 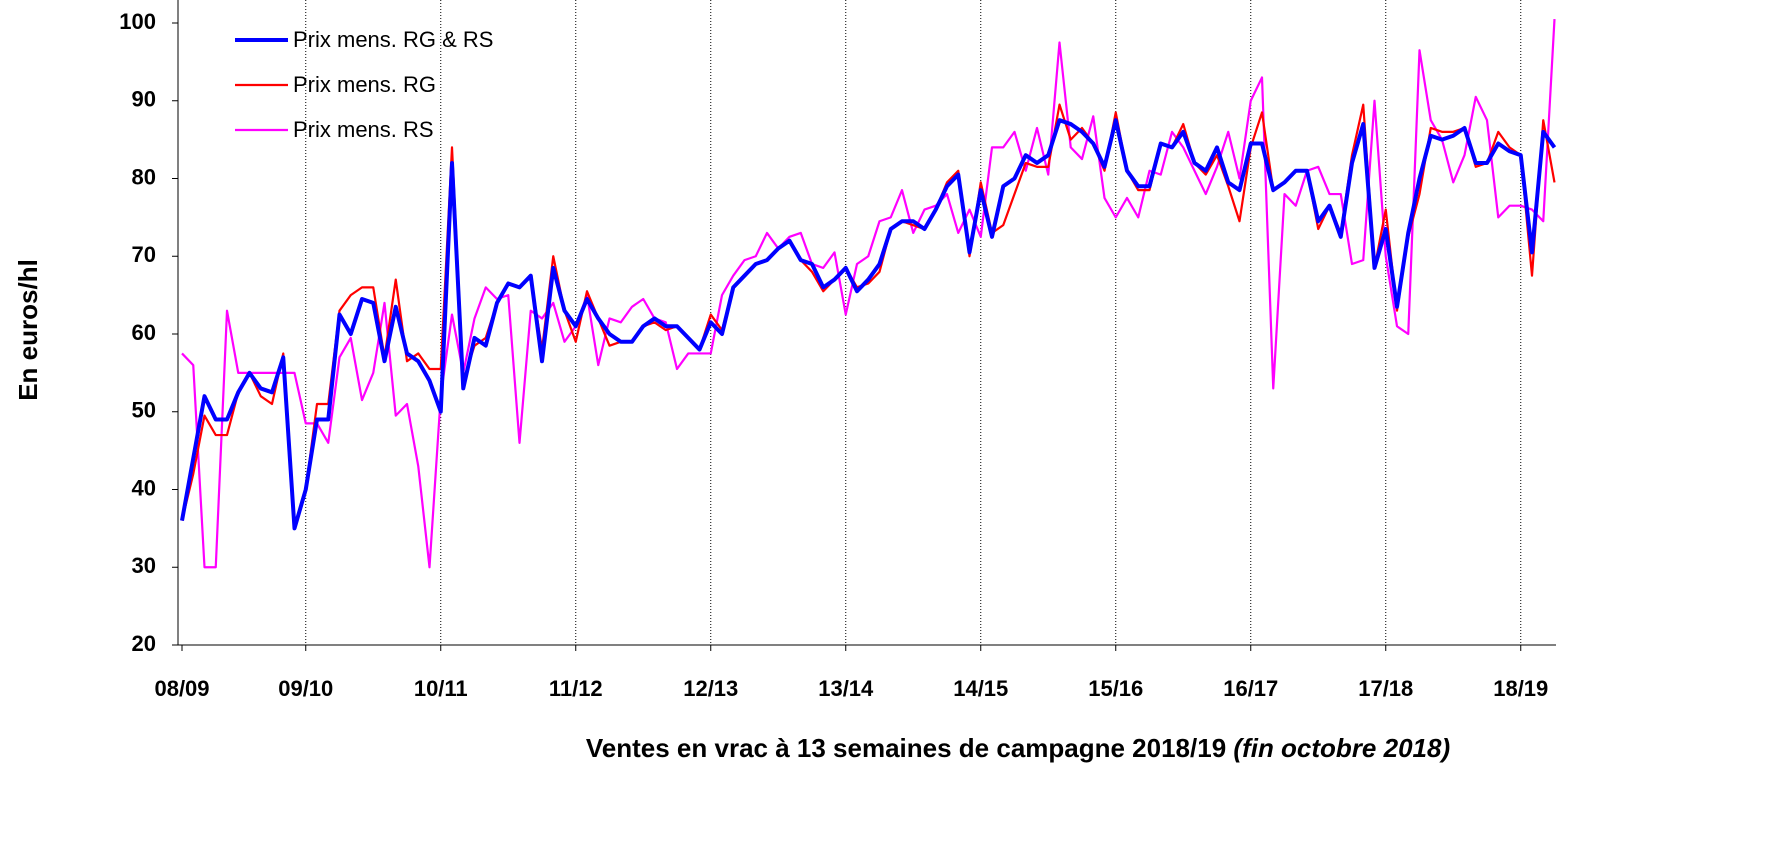 What do you see at coordinates (144, 410) in the screenshot?
I see `y-tick-label: 50` at bounding box center [144, 410].